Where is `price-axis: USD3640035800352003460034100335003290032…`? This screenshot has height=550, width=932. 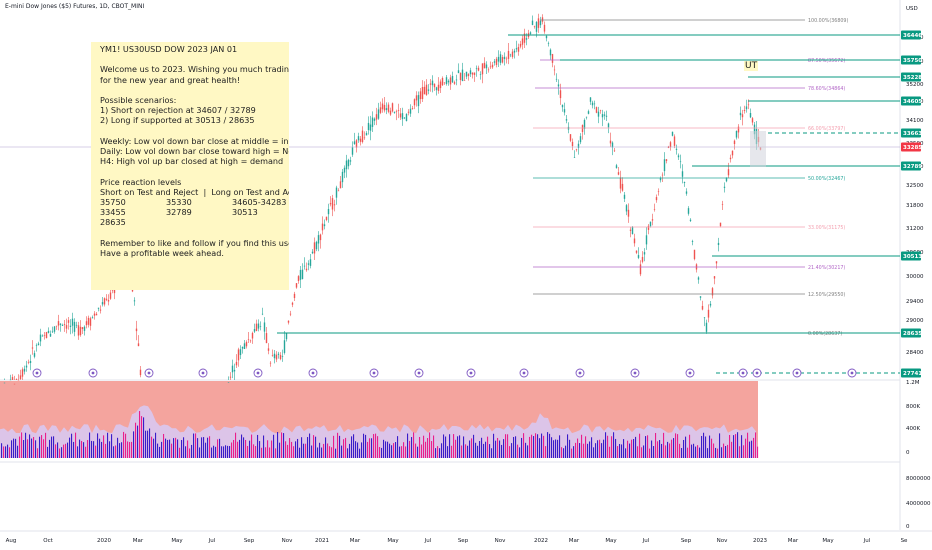 price-axis: USD3640035800352003460034100335003290032… is located at coordinates (916, 268).